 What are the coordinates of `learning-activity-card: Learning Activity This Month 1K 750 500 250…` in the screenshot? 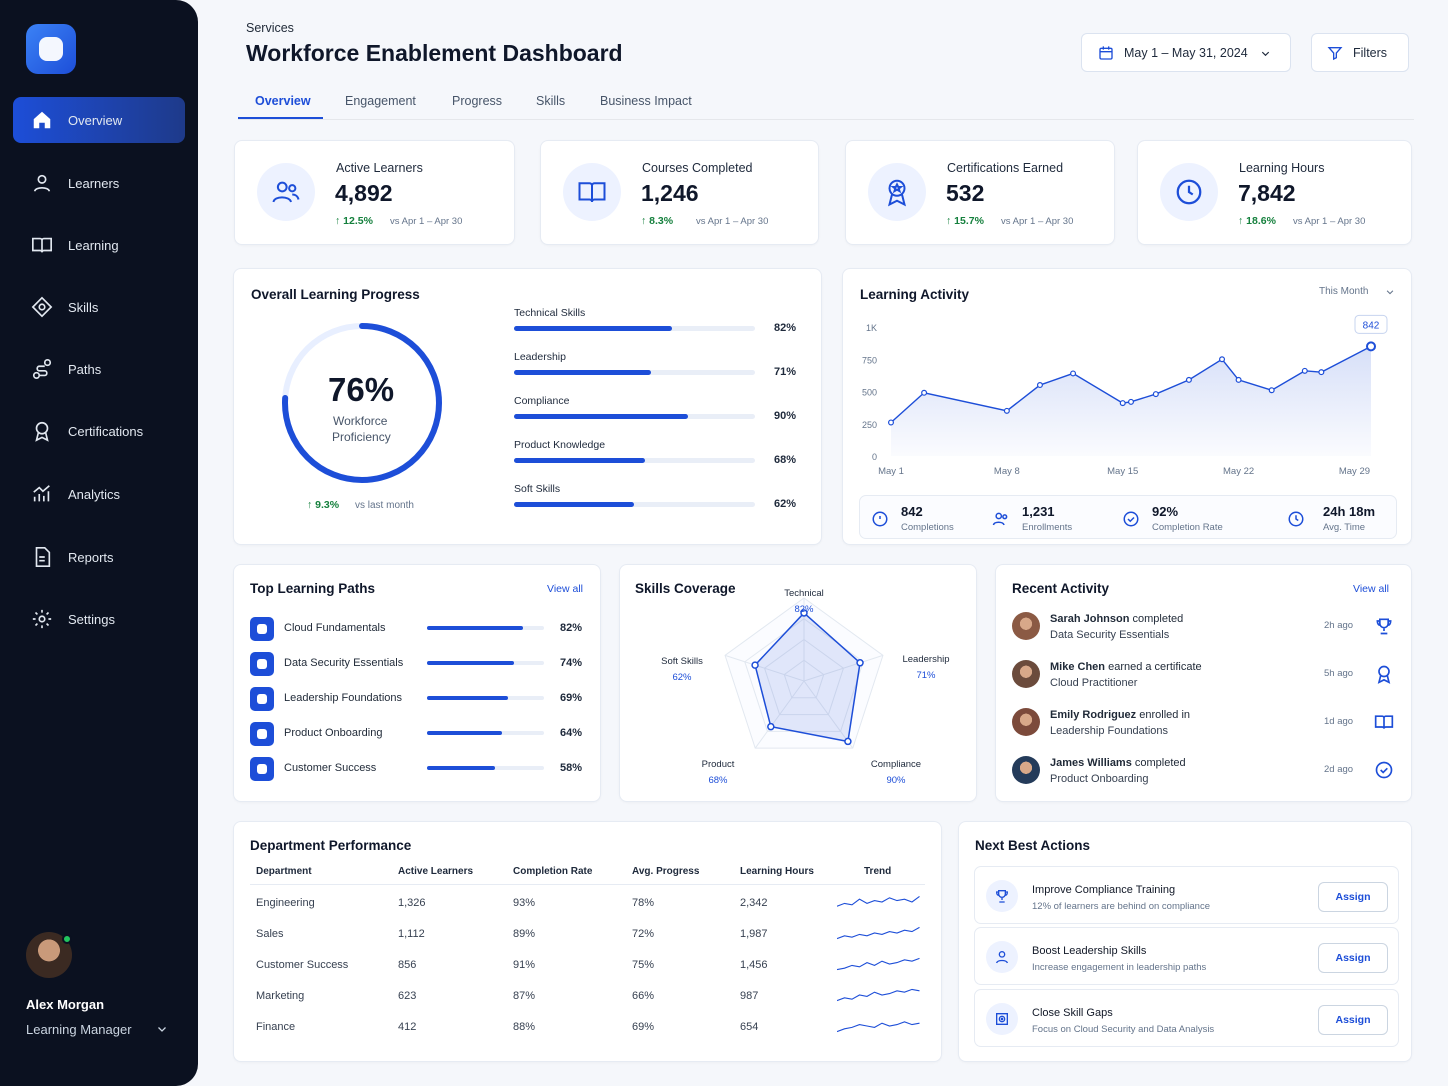 It's located at (1127, 406).